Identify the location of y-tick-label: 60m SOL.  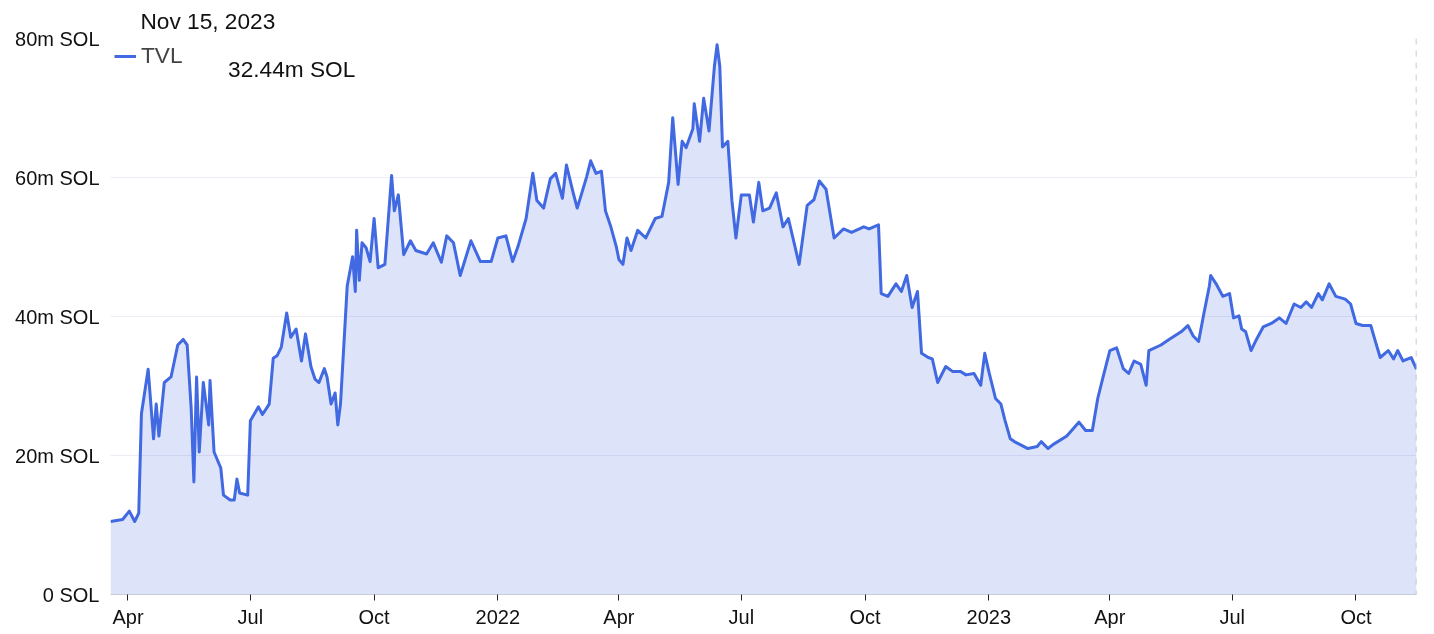
(57, 177).